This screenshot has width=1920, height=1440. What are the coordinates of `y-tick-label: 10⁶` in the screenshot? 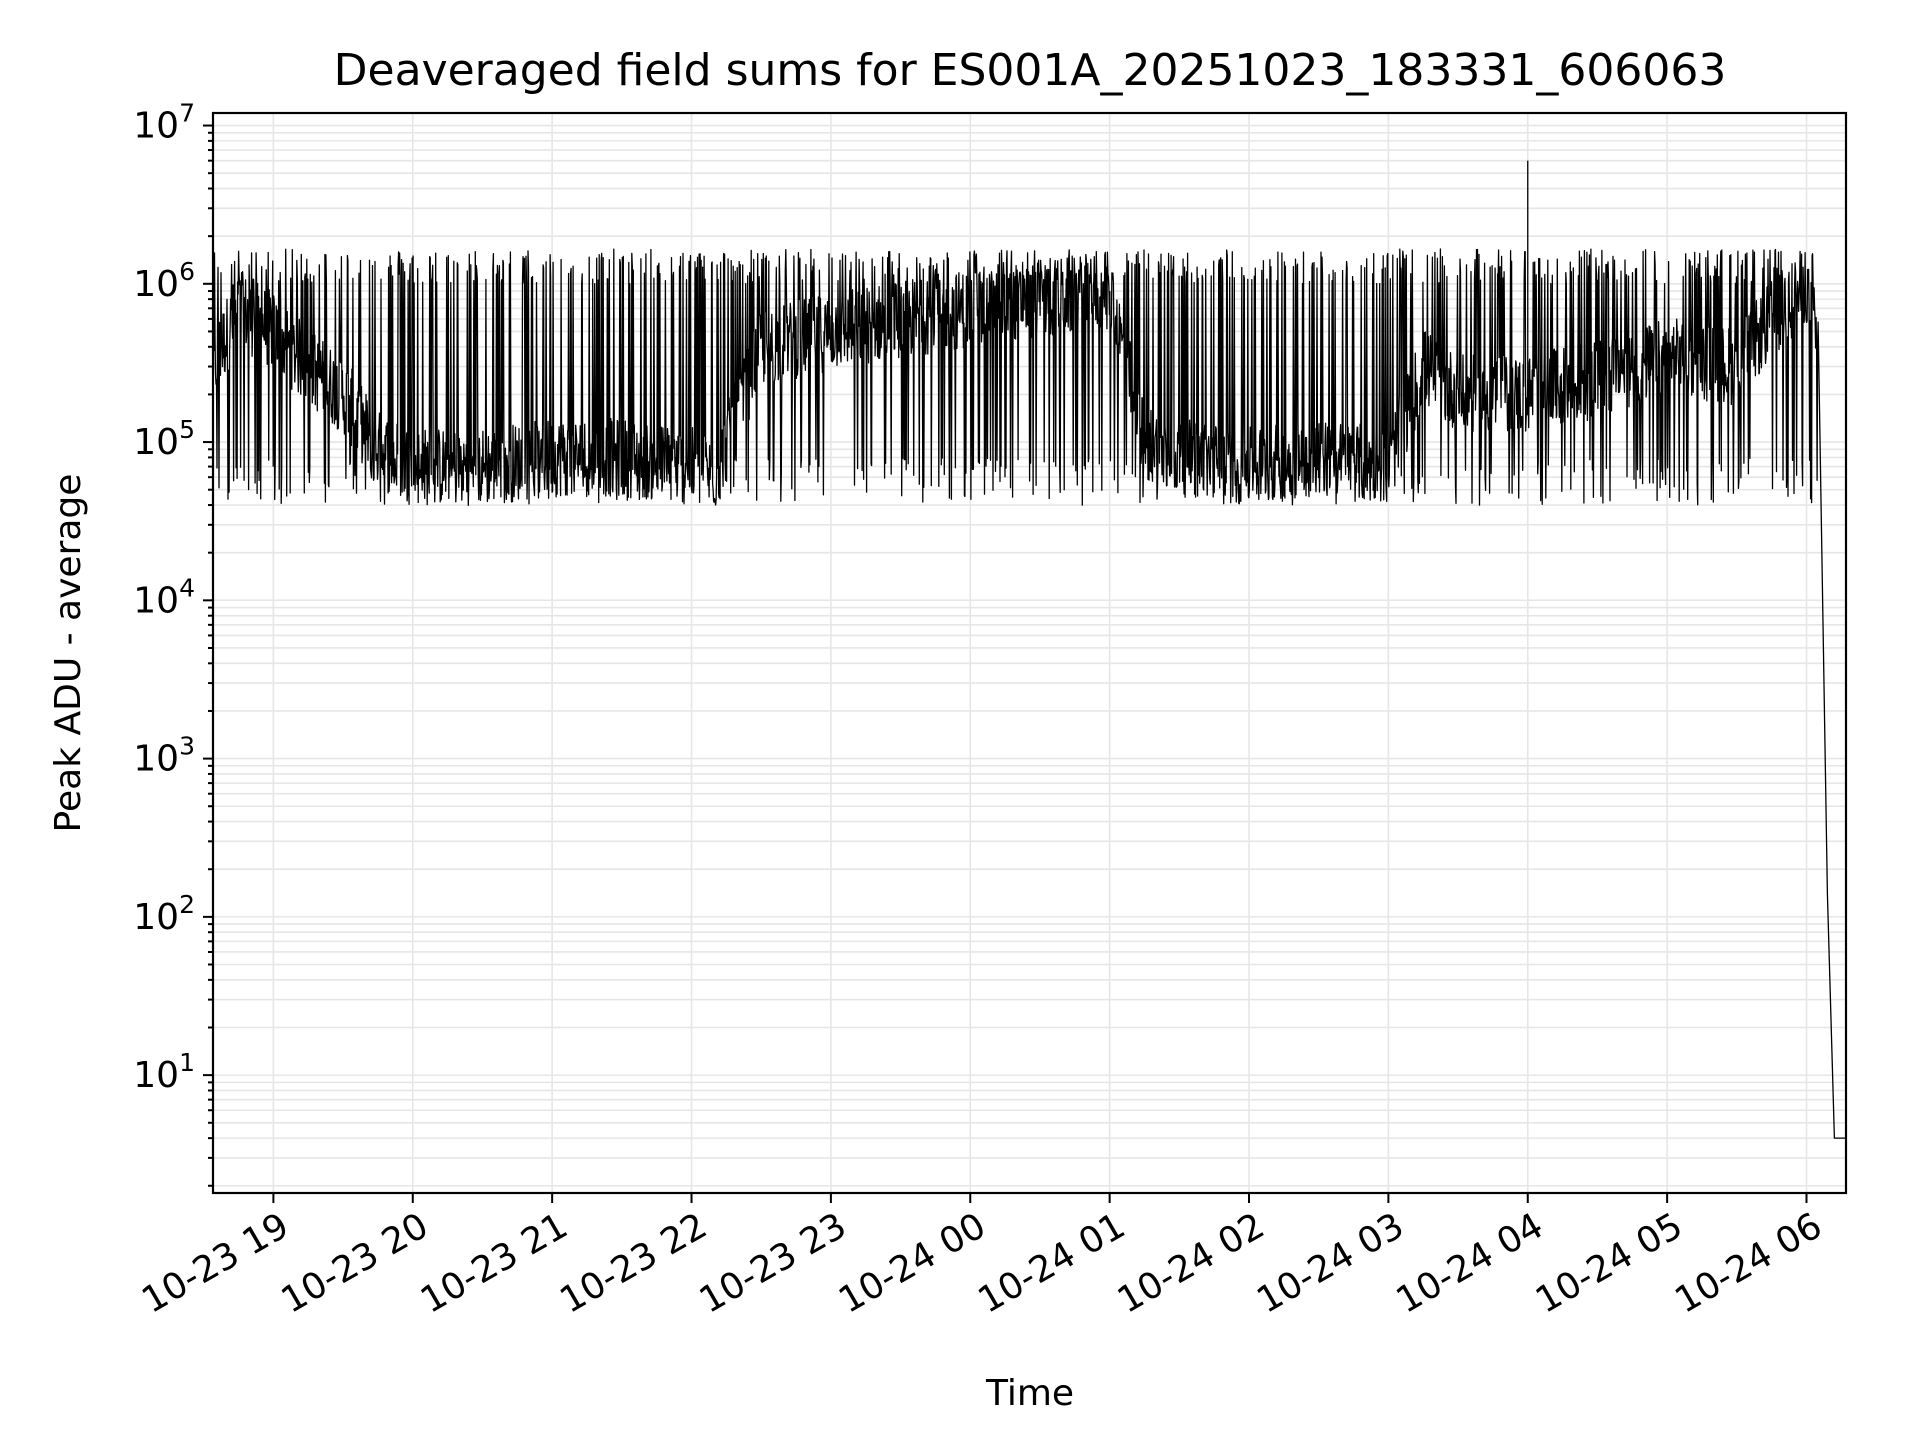 It's located at (164, 281).